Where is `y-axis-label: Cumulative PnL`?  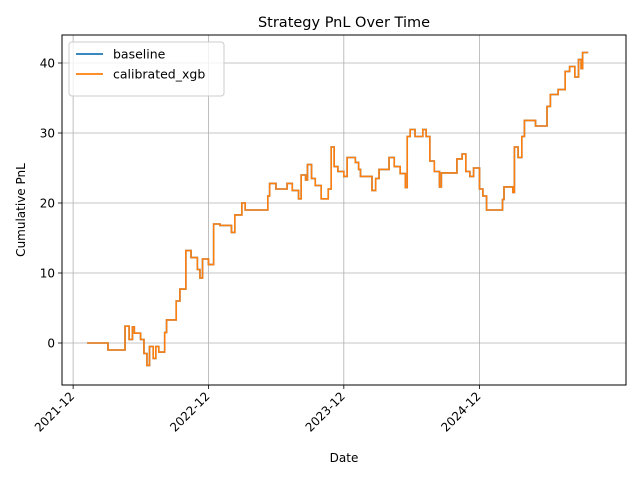
y-axis-label: Cumulative PnL is located at coordinates (21, 210).